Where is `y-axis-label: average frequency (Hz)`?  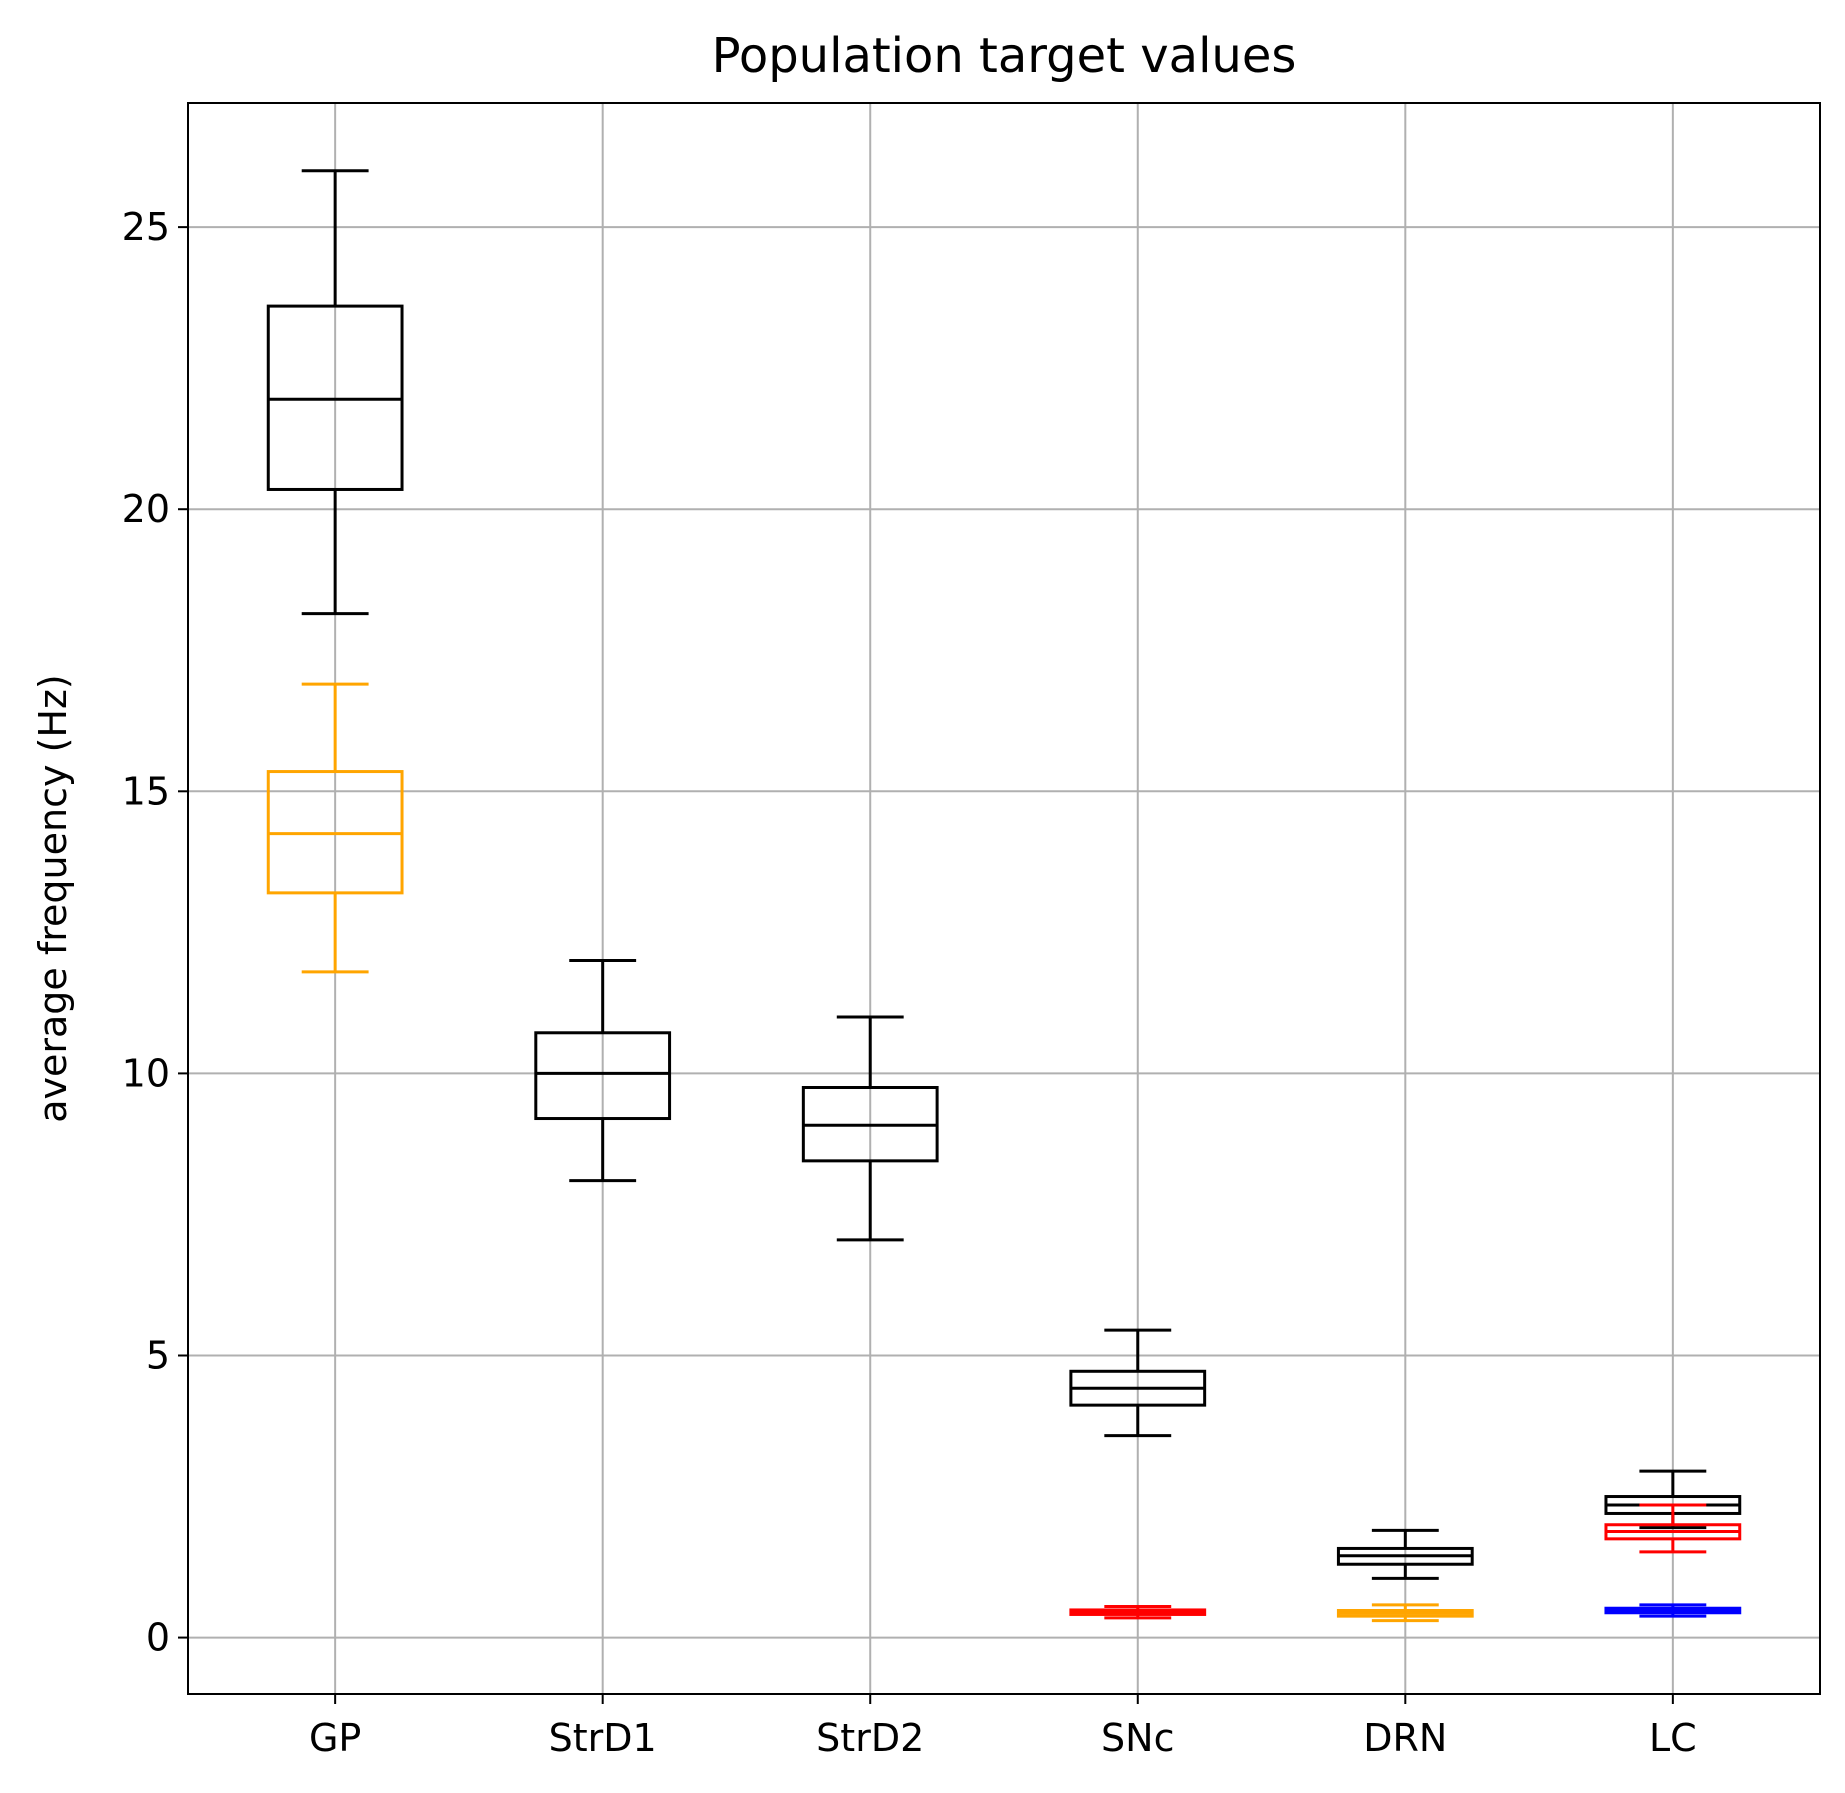
y-axis-label: average frequency (Hz) is located at coordinates (53, 898).